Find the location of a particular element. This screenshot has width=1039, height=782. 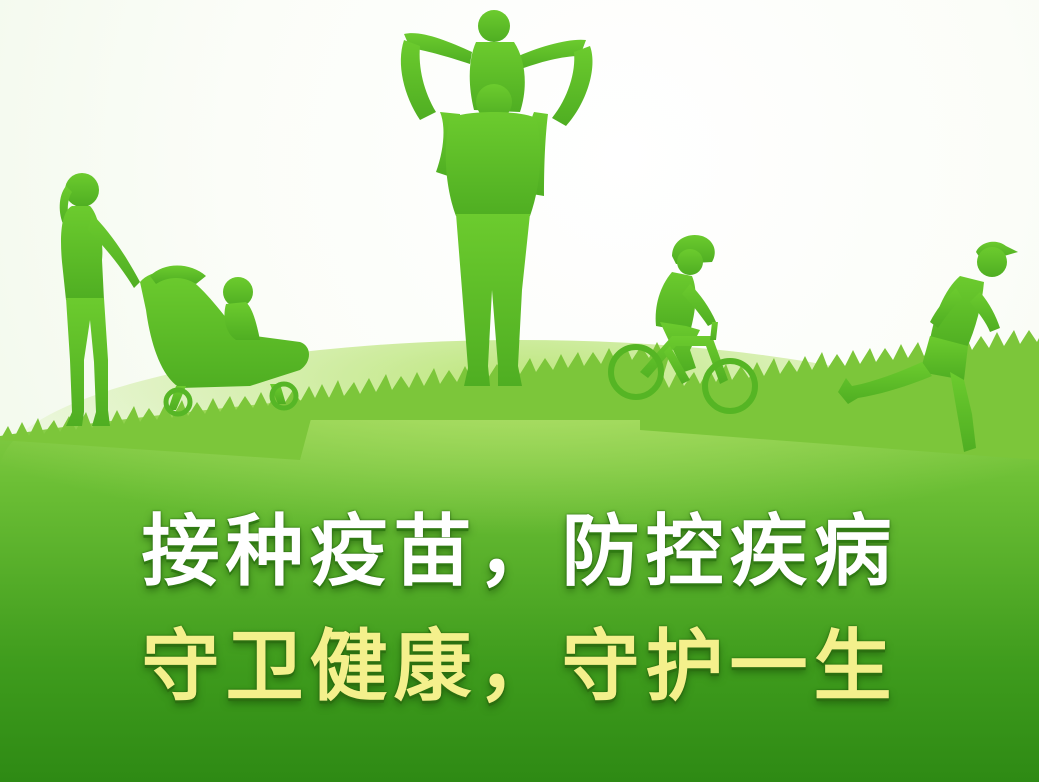

woman-with-stroller-silhouette is located at coordinates (184, 299).